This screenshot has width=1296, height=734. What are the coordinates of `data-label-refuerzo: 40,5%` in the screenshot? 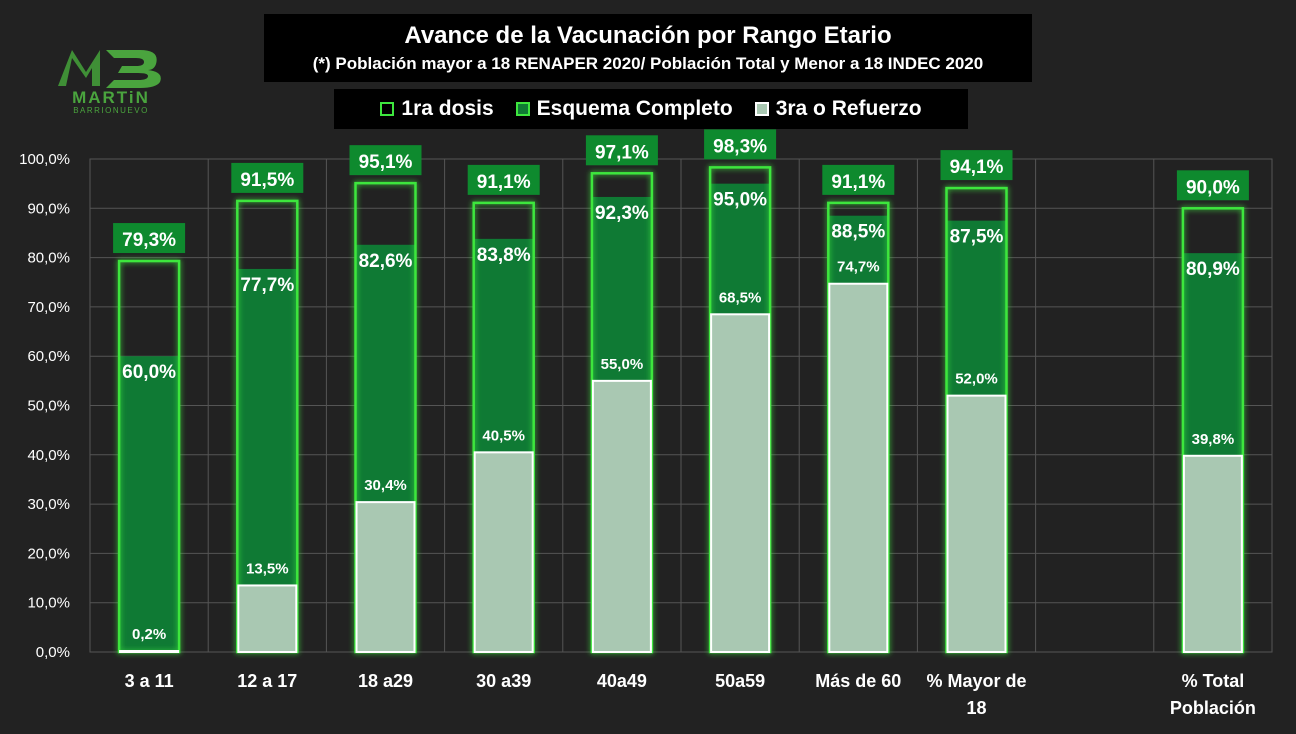 It's located at (503, 435).